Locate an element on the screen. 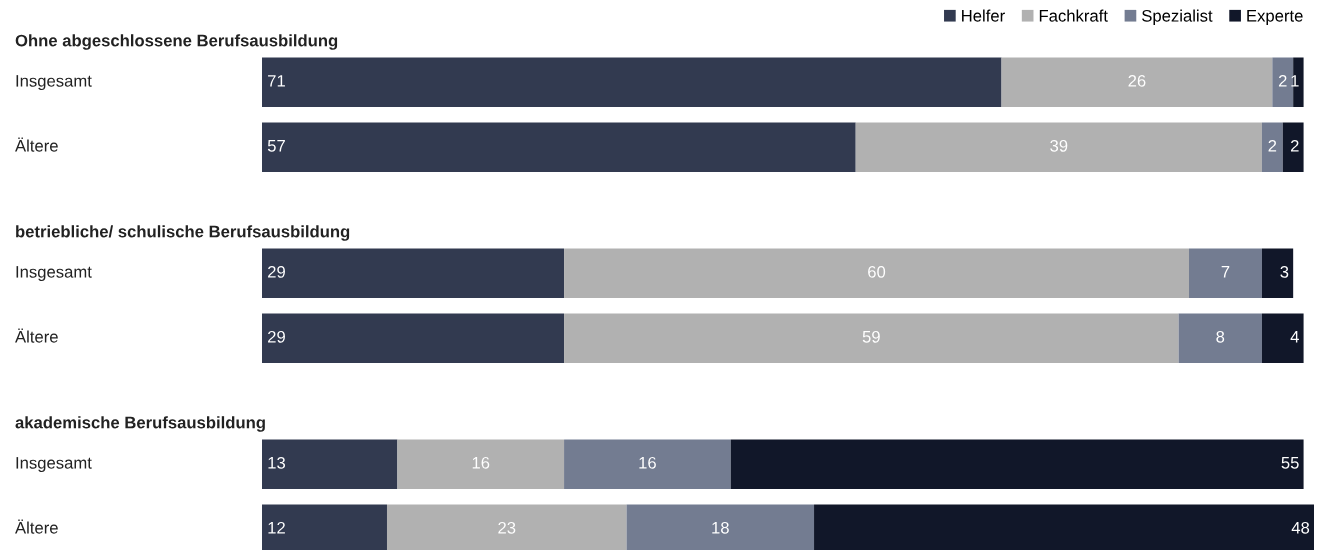 The height and width of the screenshot is (552, 1325). data-label: 23 is located at coordinates (507, 527).